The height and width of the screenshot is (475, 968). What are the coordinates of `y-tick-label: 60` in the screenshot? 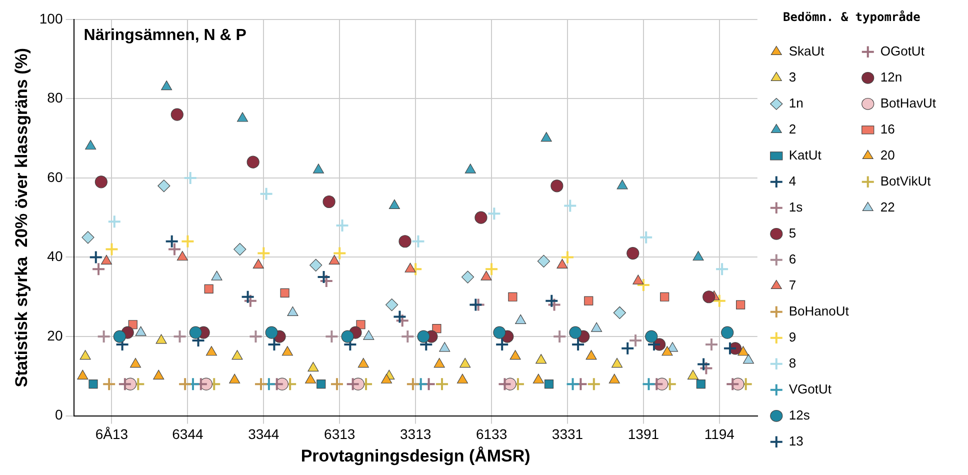 It's located at (55, 176).